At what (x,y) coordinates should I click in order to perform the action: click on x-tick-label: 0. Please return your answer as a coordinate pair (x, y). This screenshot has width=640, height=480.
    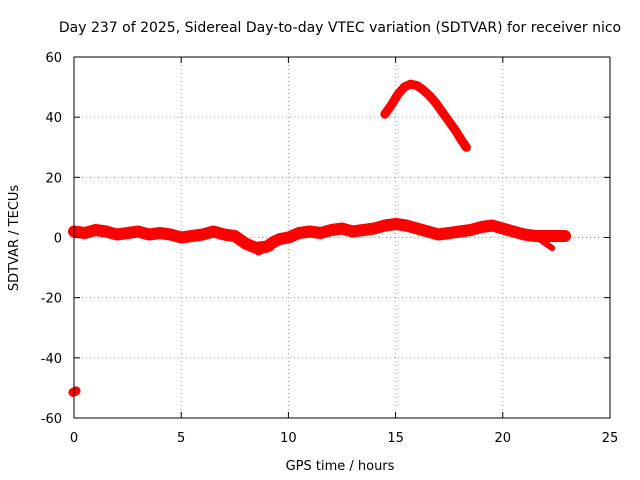
    Looking at the image, I should click on (74, 438).